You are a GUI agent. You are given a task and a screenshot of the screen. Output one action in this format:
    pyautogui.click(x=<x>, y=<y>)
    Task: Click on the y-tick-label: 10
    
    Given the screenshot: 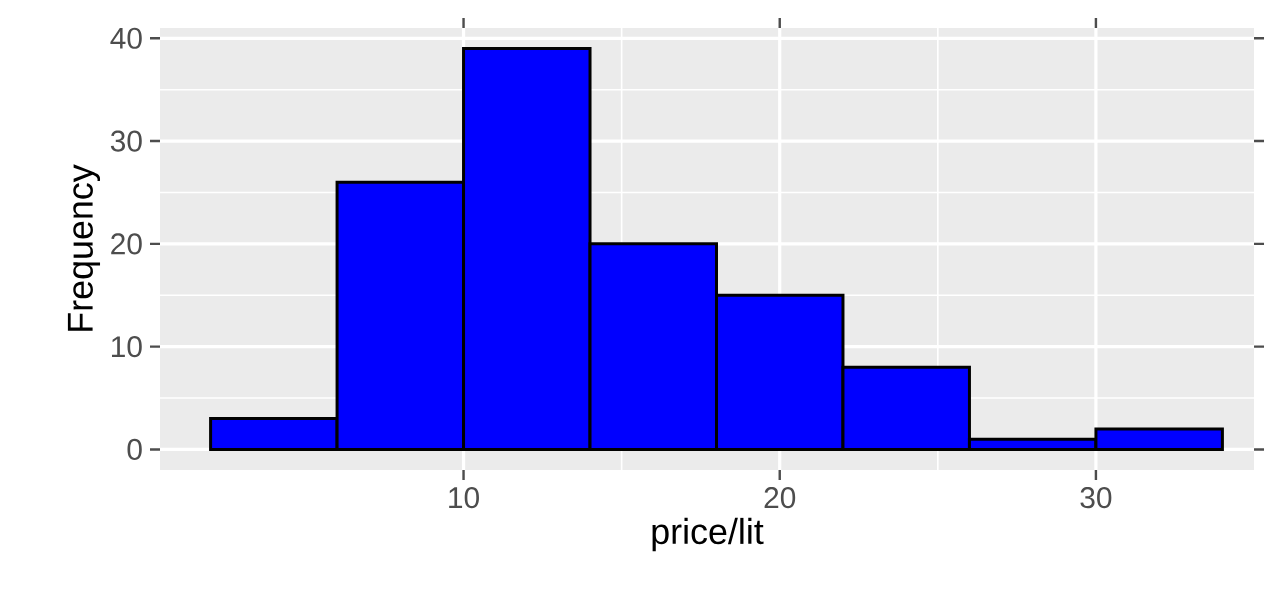 What is the action you would take?
    pyautogui.click(x=127, y=347)
    